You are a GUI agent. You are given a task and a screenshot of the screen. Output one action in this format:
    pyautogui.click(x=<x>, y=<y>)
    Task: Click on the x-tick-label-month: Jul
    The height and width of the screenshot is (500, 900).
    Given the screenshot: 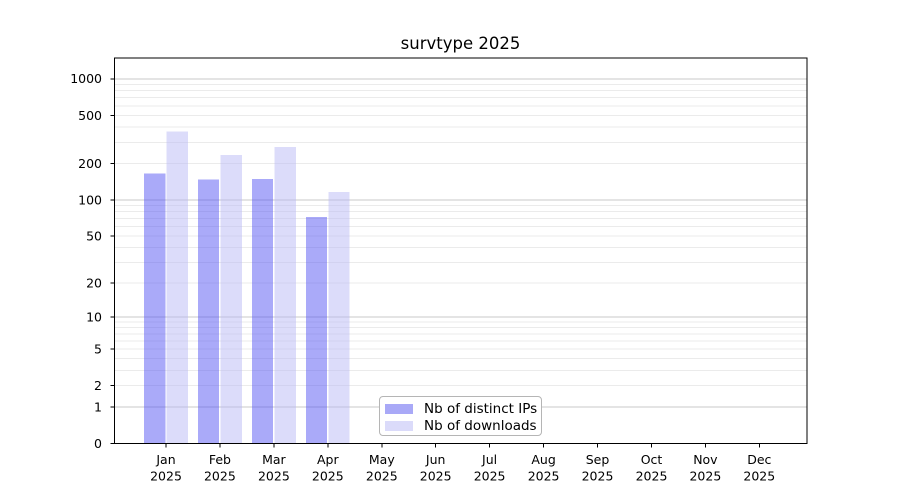 What is the action you would take?
    pyautogui.click(x=489, y=459)
    